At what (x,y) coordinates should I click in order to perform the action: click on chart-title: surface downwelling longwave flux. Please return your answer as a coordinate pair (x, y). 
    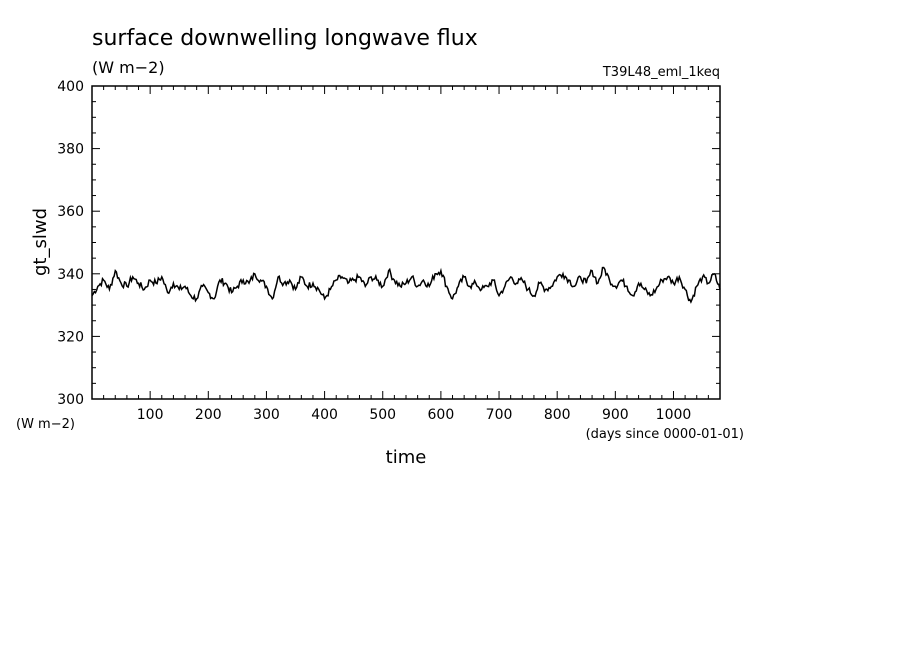
    Looking at the image, I should click on (285, 38).